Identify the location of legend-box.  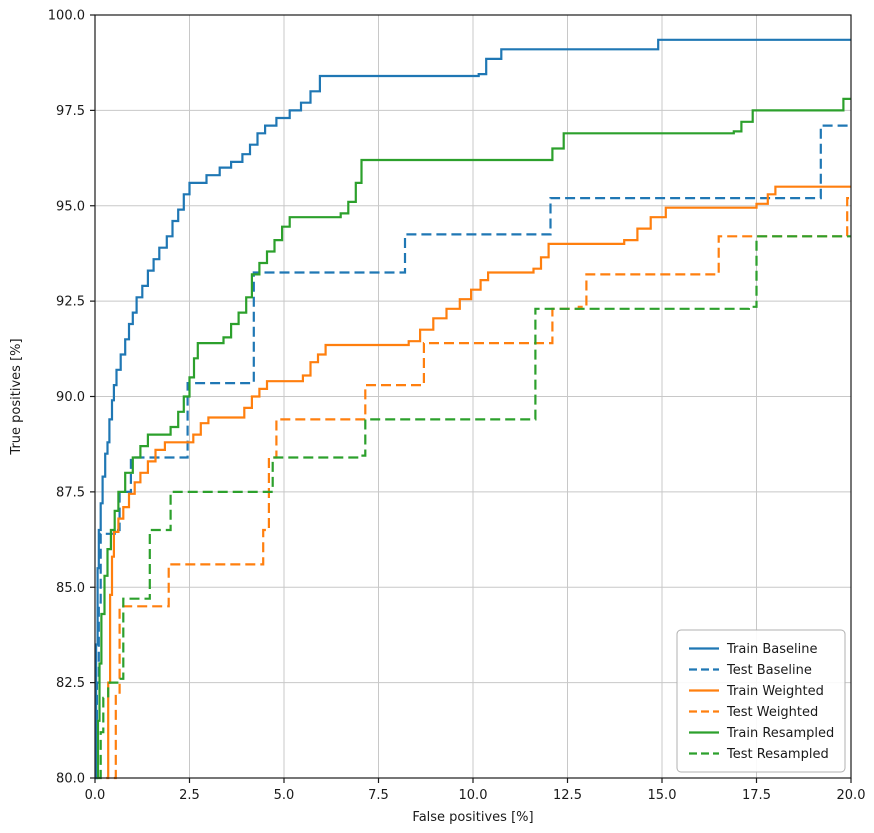
(761, 701).